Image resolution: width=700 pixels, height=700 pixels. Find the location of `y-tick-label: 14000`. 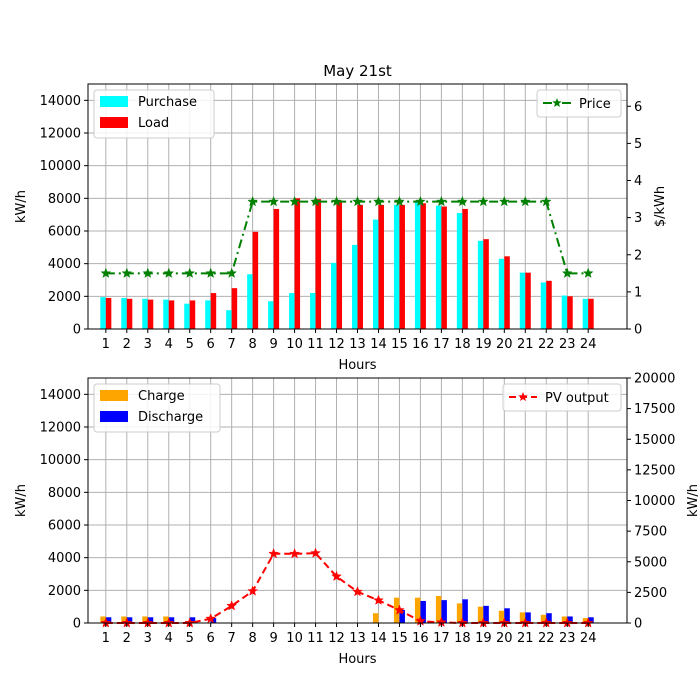

y-tick-label: 14000 is located at coordinates (60, 395).